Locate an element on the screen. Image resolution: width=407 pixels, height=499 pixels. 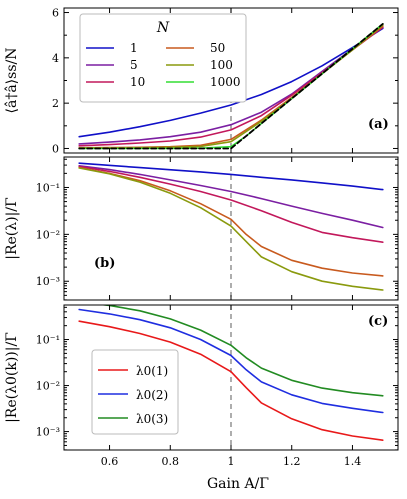
y-tick-label: 2 is located at coordinates (55, 103).